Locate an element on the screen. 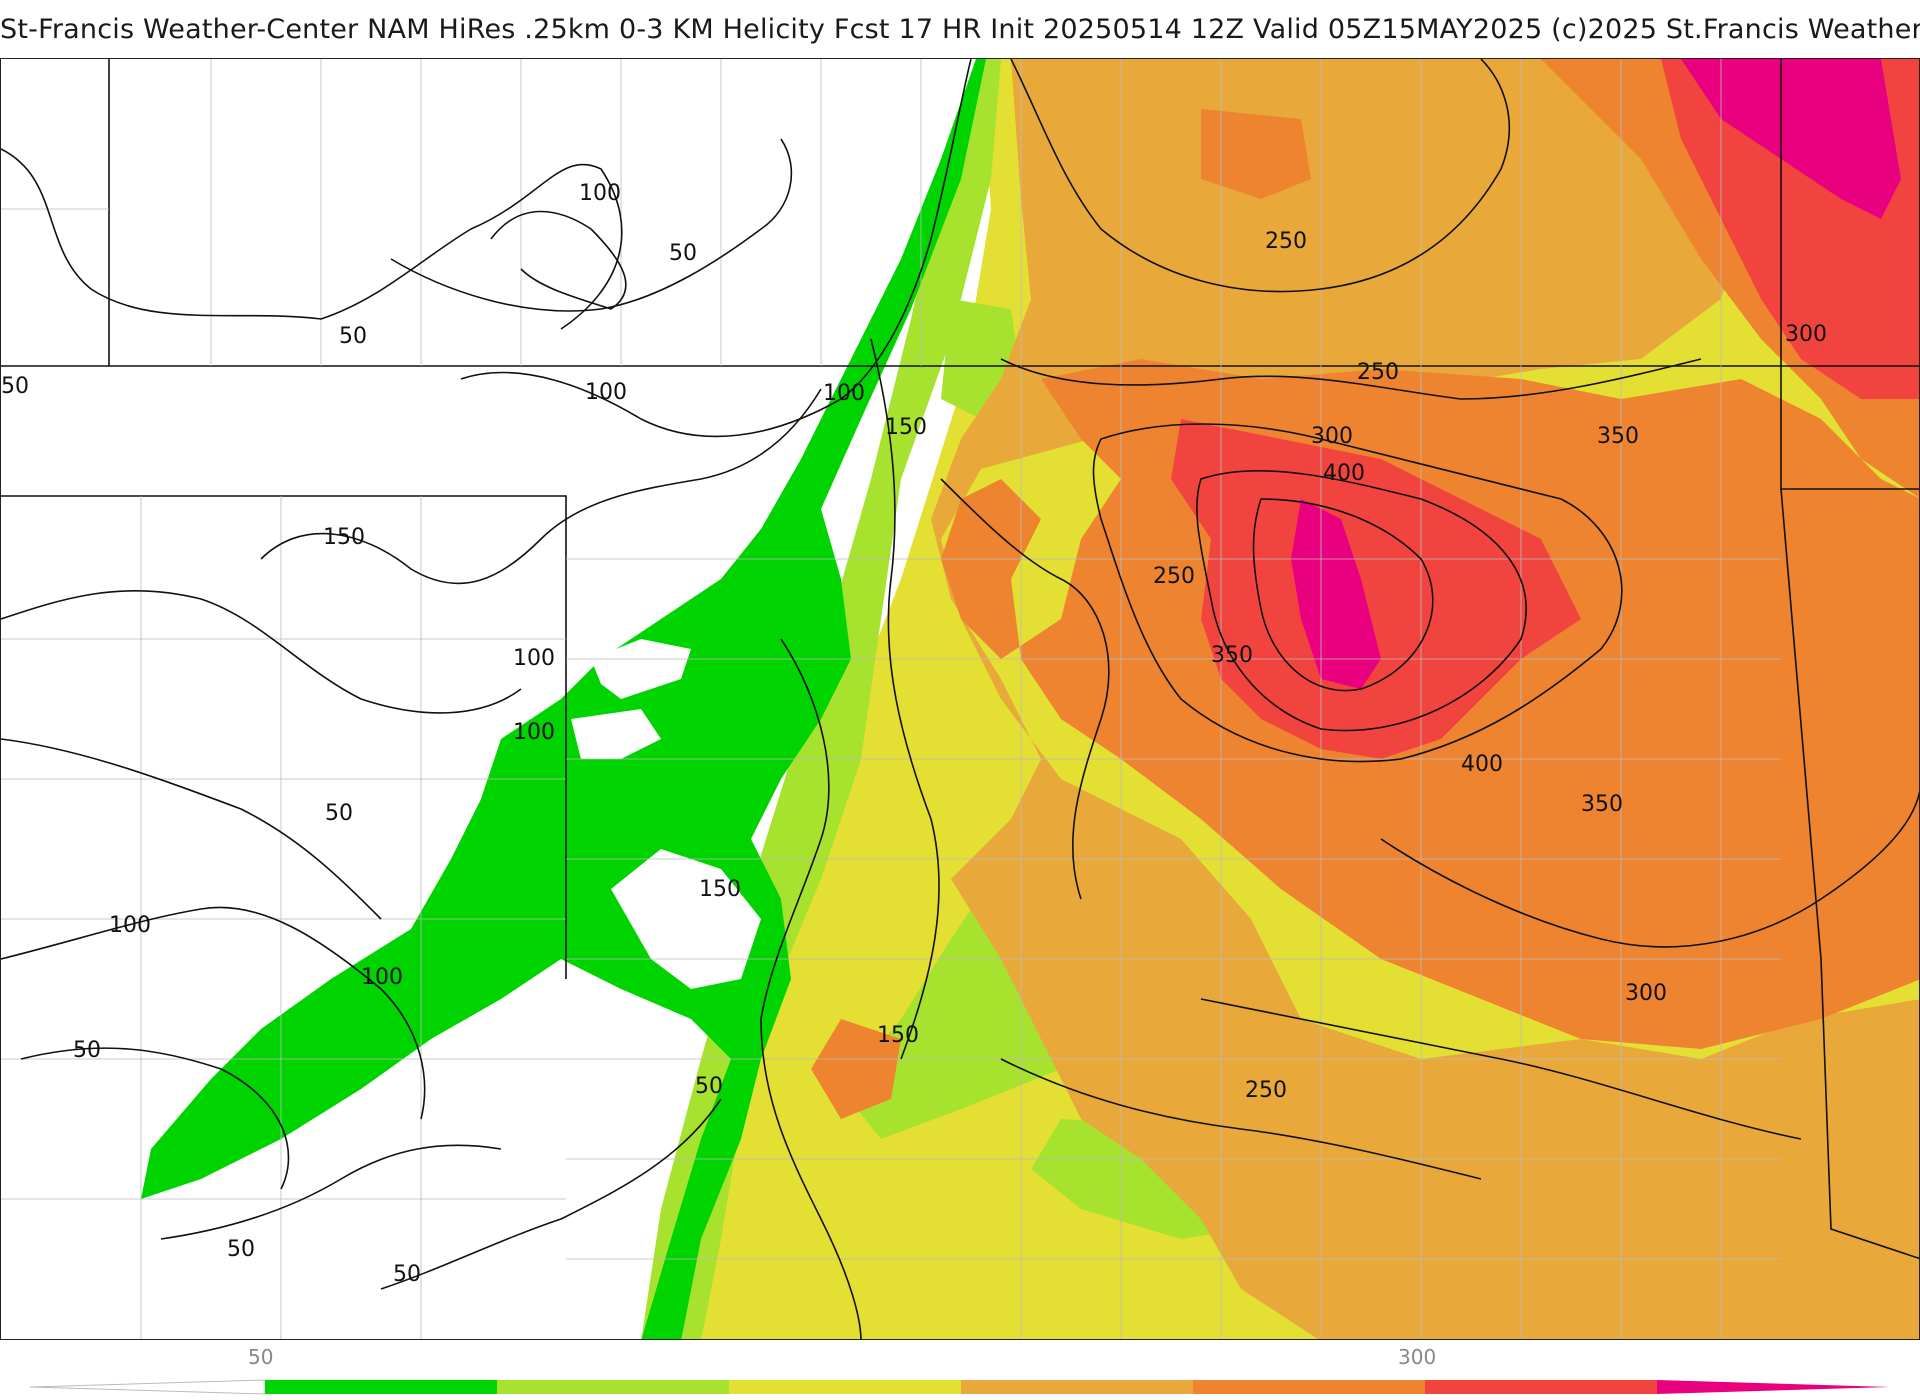 Image resolution: width=1920 pixels, height=1400 pixels. contour-100-mid is located at coordinates (261, 651).